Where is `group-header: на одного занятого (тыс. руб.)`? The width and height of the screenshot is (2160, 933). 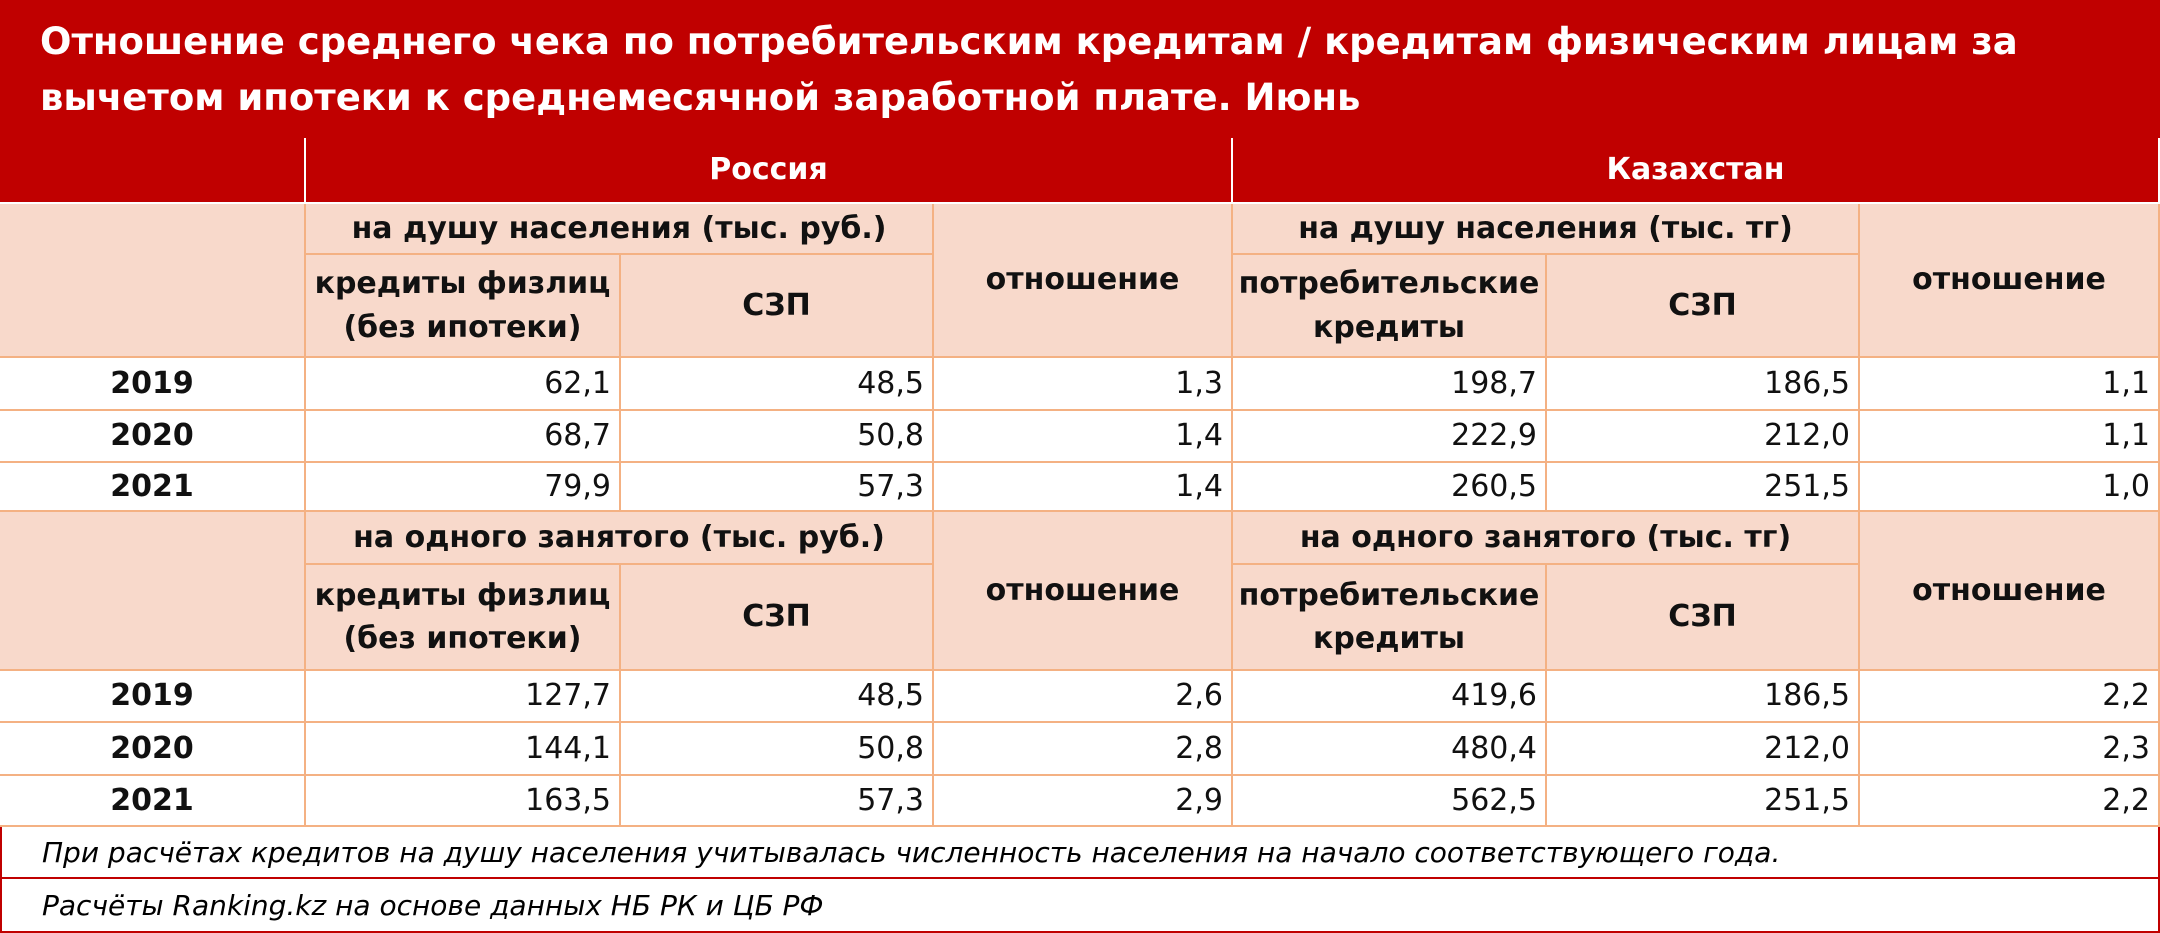 group-header: на одного занятого (тыс. руб.) is located at coordinates (620, 538).